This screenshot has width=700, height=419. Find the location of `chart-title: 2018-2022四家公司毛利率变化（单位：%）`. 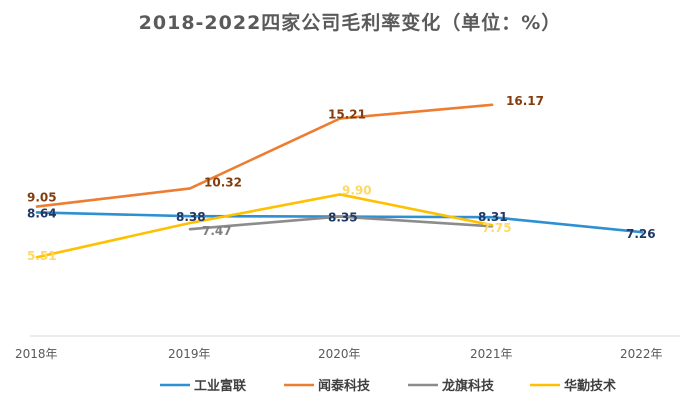

chart-title: 2018-2022四家公司毛利率变化（单位：%） is located at coordinates (350, 23).